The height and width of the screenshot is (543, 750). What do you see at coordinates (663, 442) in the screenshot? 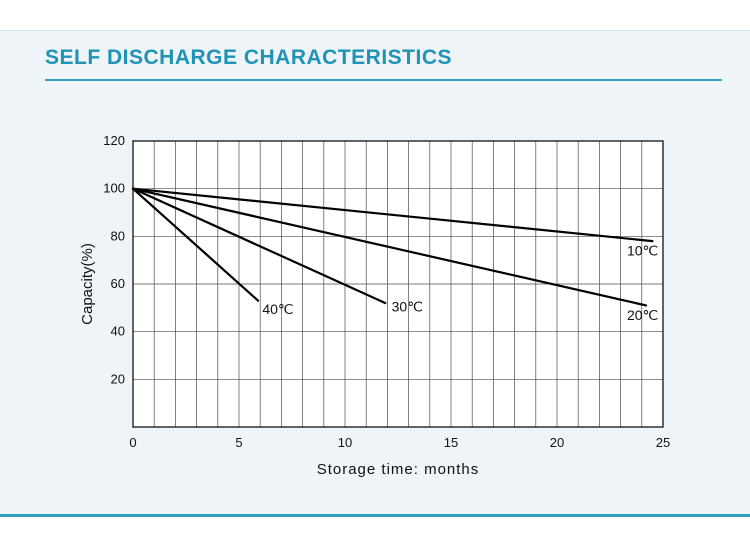
I see `x-tick-label: 25` at bounding box center [663, 442].